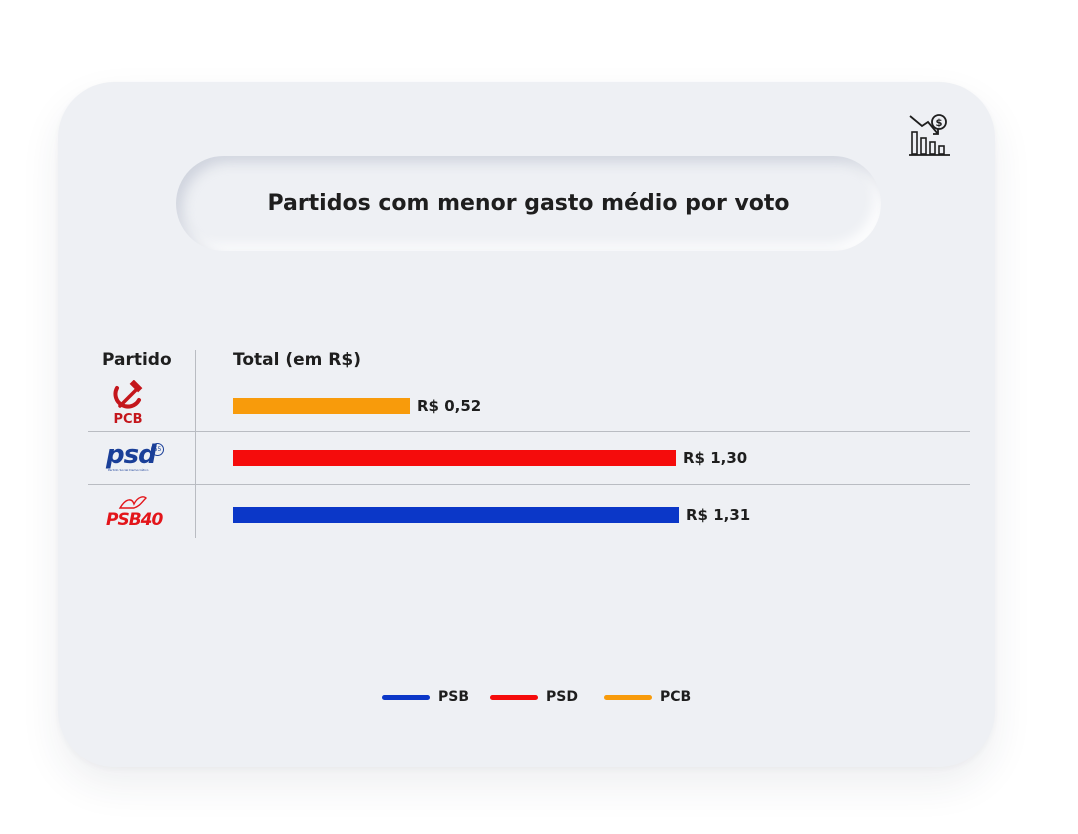 This screenshot has height=834, width=1078. I want to click on pcb-logo: PCB, so click(128, 403).